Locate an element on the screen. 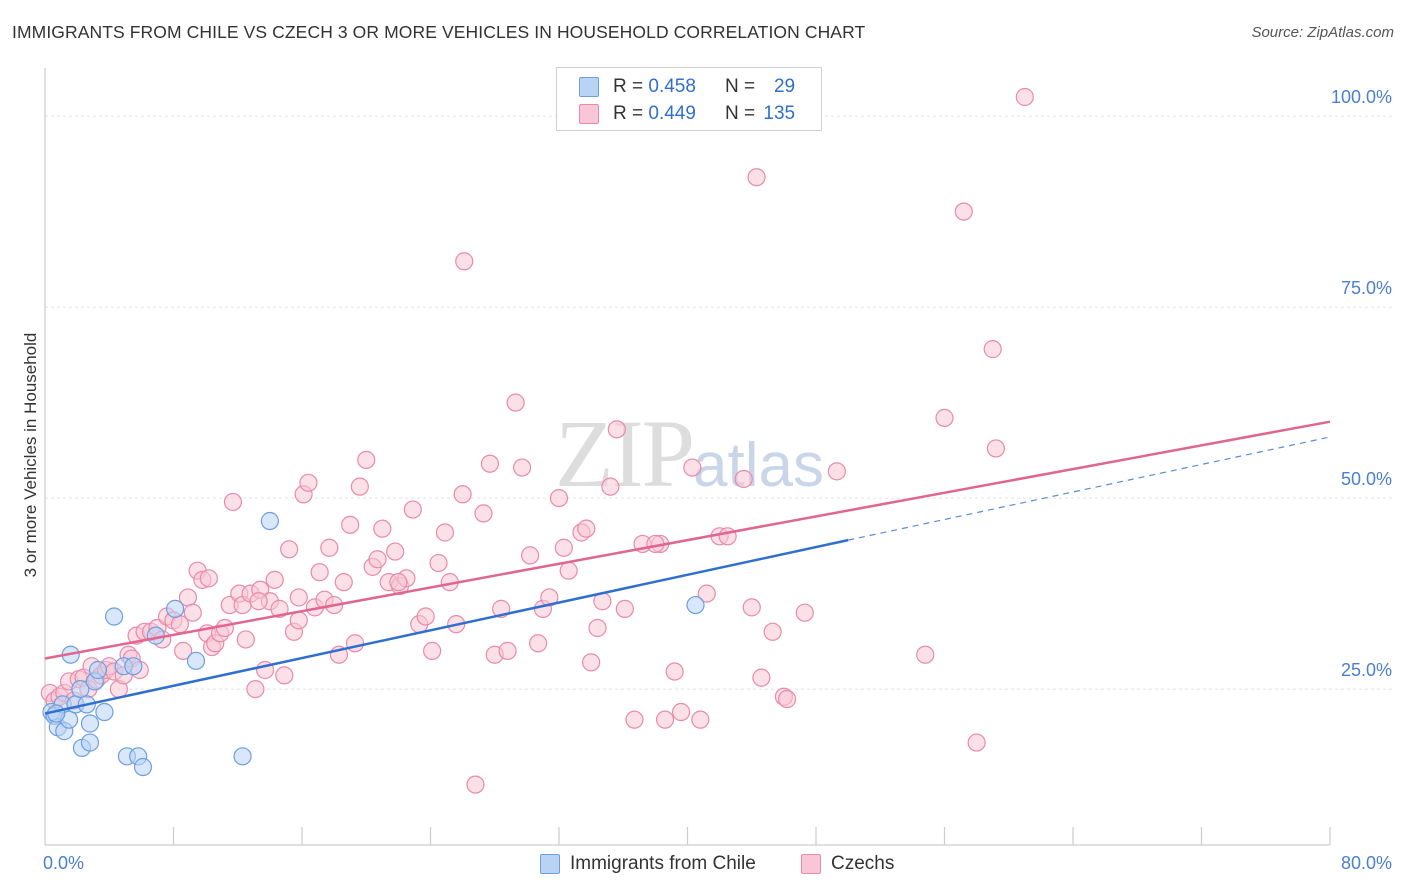  bottom-legend-chile: Immigrants from Chile is located at coordinates (648, 864).